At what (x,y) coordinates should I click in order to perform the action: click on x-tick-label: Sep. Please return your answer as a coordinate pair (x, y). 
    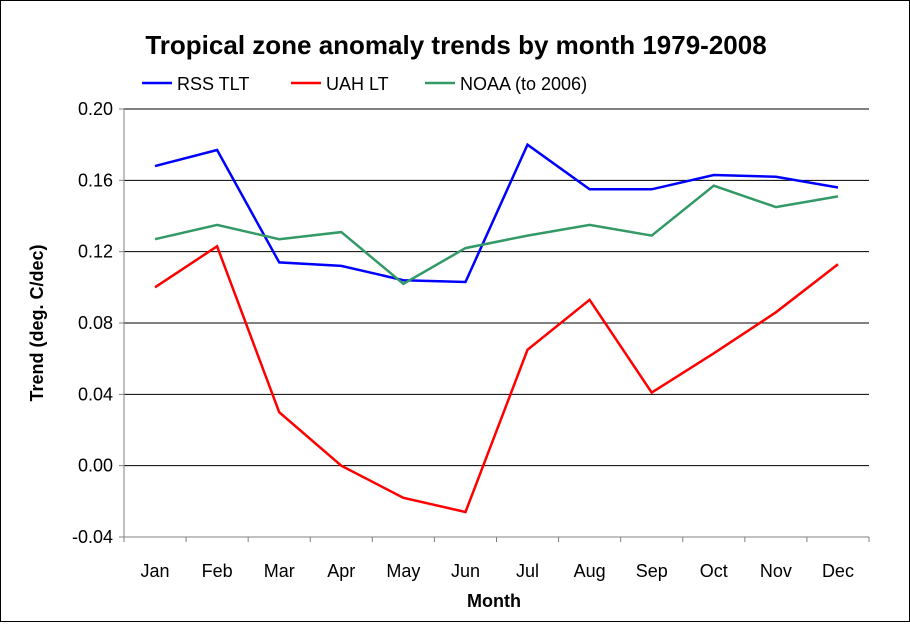
    Looking at the image, I should click on (652, 571).